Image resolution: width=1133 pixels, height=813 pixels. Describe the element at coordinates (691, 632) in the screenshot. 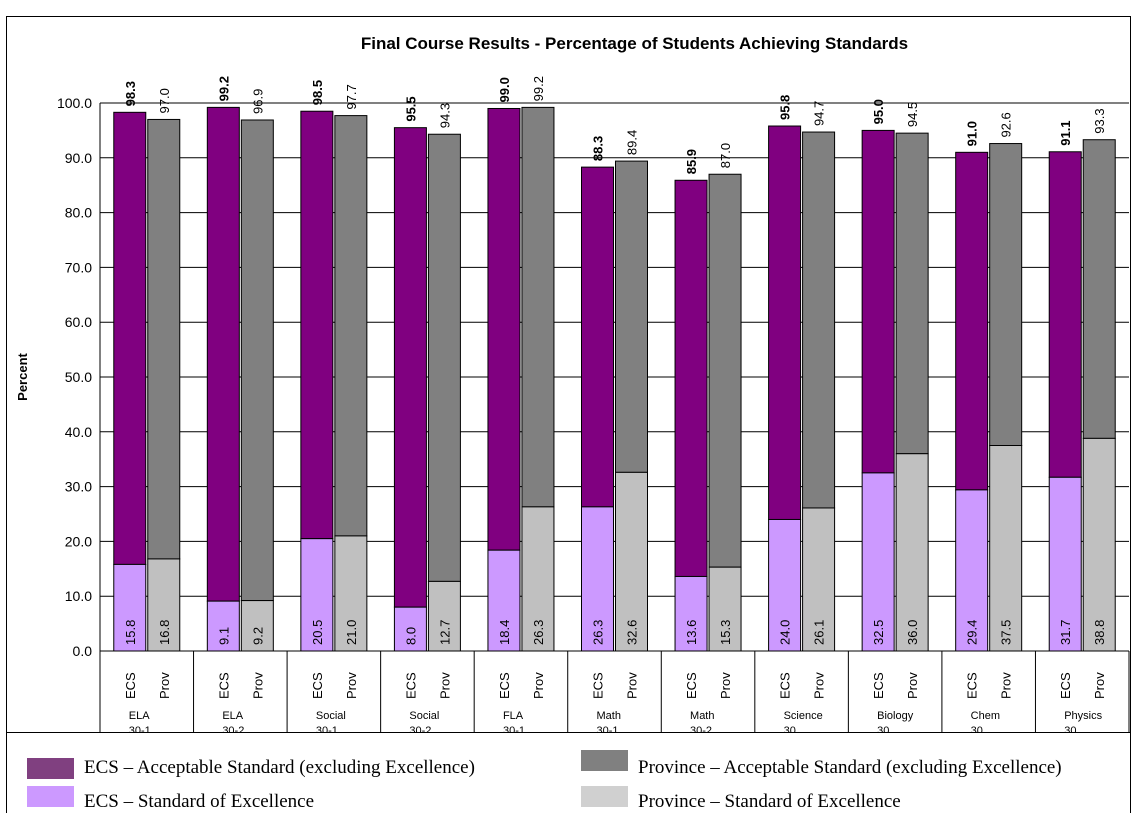

I see `ecs-excellence-label: 13.6` at that location.